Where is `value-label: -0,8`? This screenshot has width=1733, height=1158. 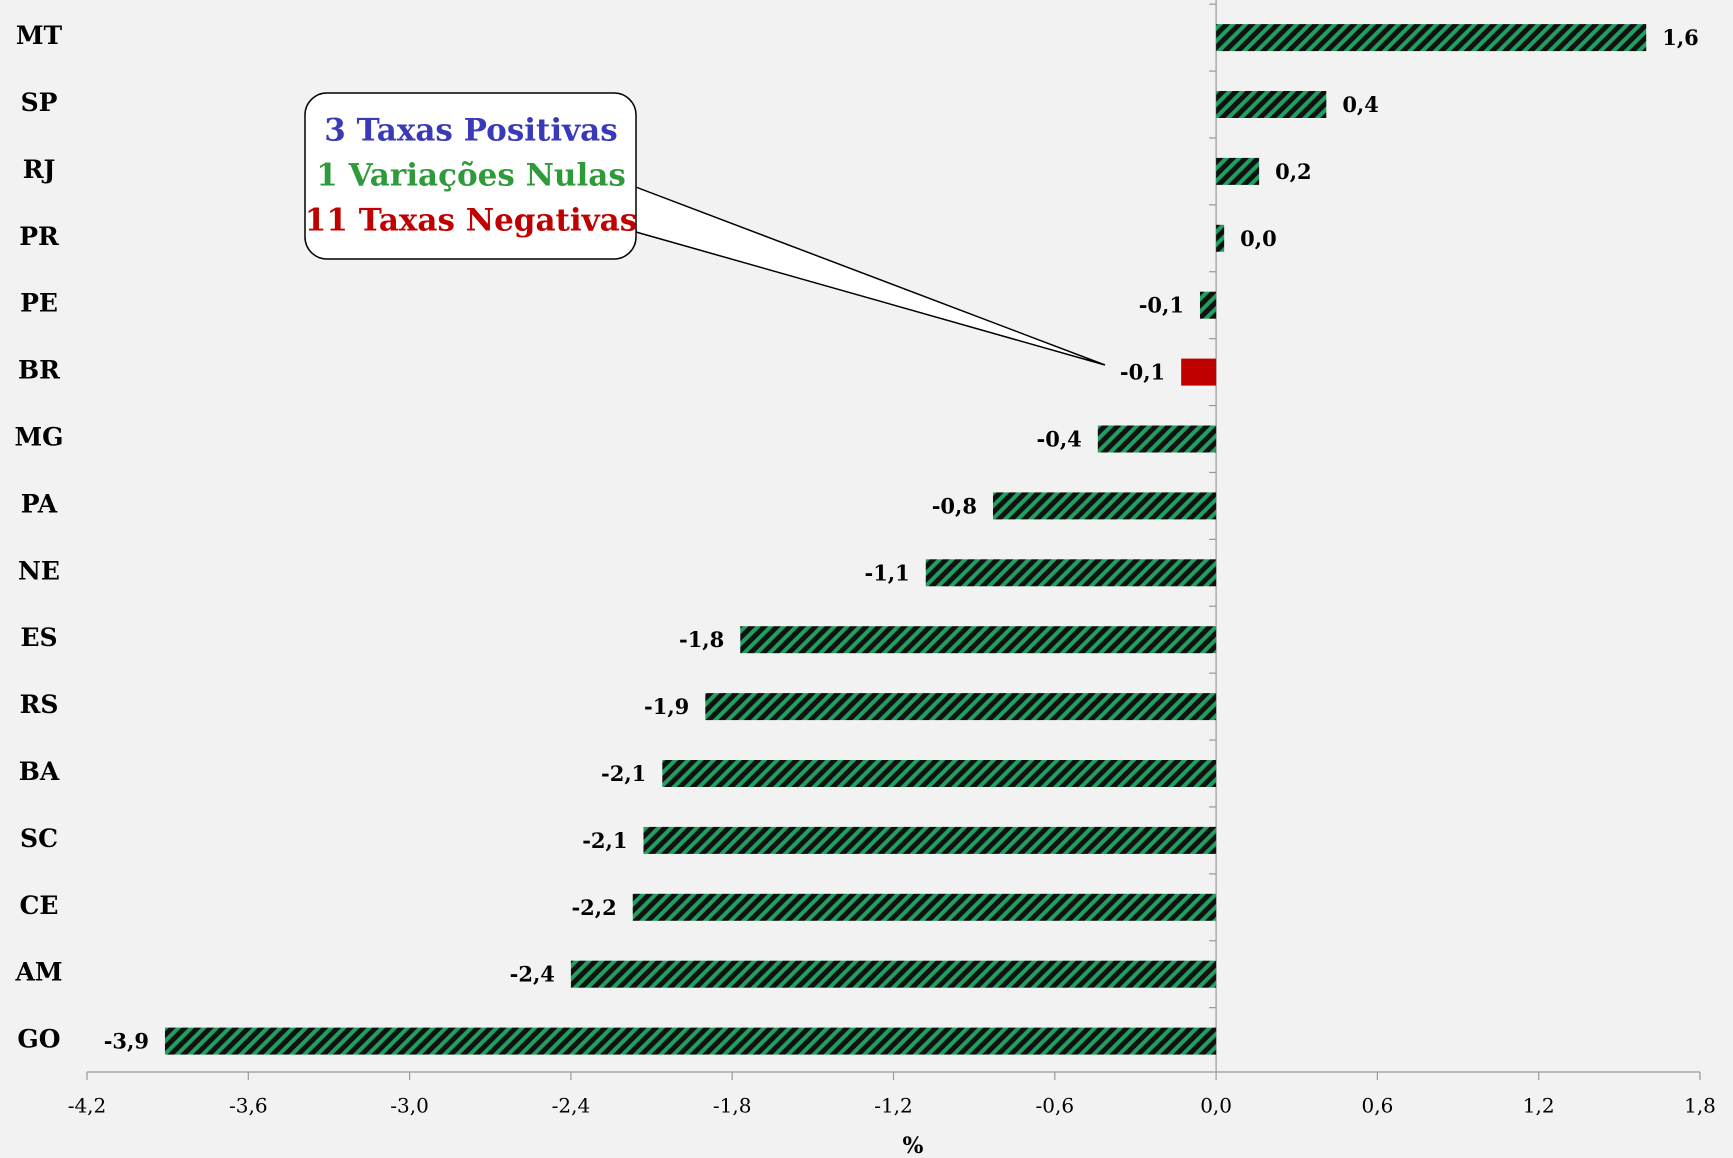
value-label: -0,8 is located at coordinates (954, 505).